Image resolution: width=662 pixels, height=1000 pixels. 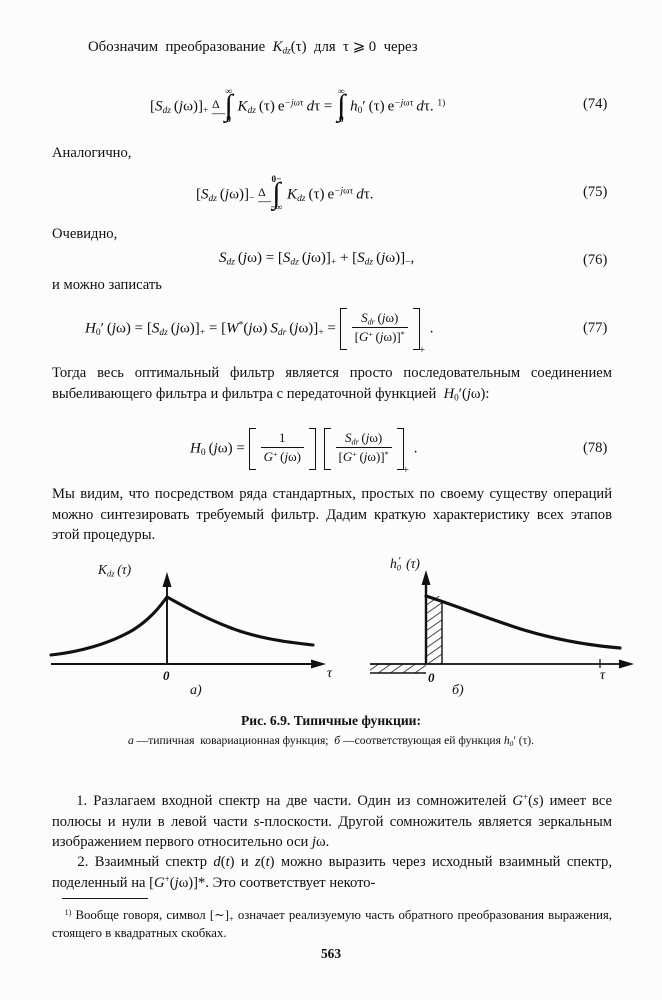 I want to click on text-analogichno: Аналогично,, so click(x=92, y=153).